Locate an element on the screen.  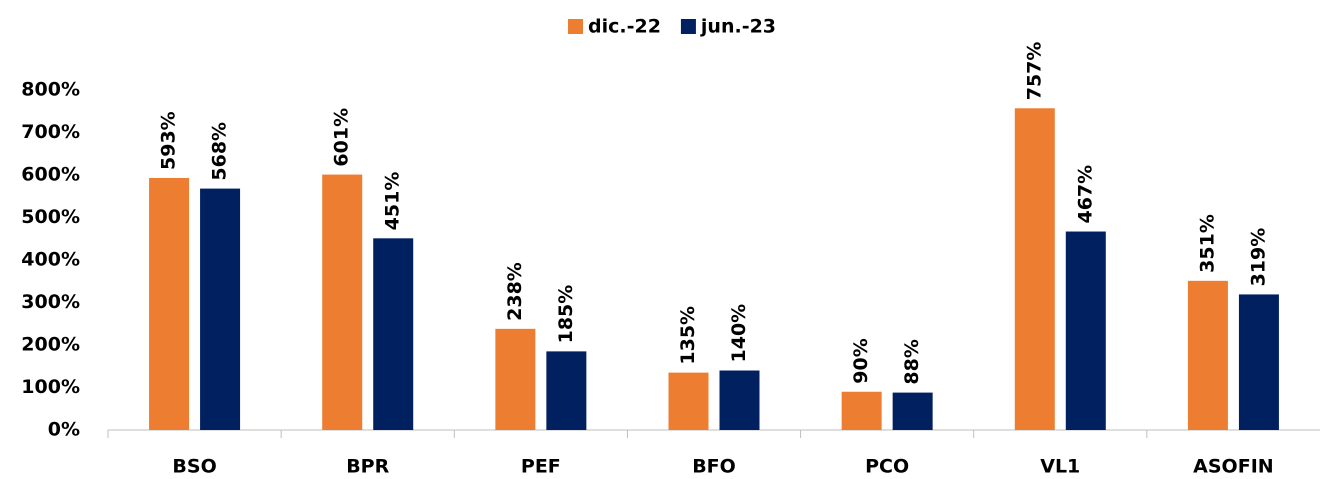
legend-label: jun.-23 is located at coordinates (738, 27).